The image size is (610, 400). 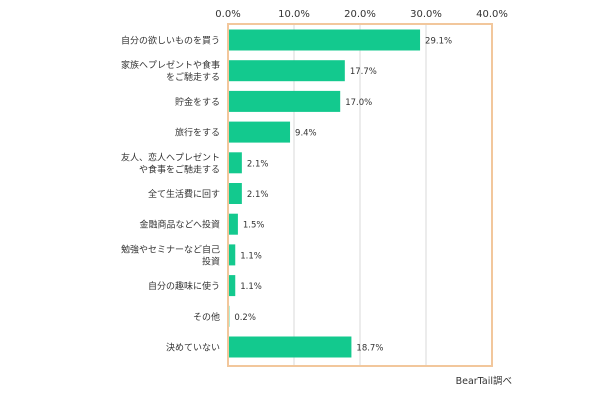 I want to click on x-tick-label: 20.0%, so click(x=360, y=14).